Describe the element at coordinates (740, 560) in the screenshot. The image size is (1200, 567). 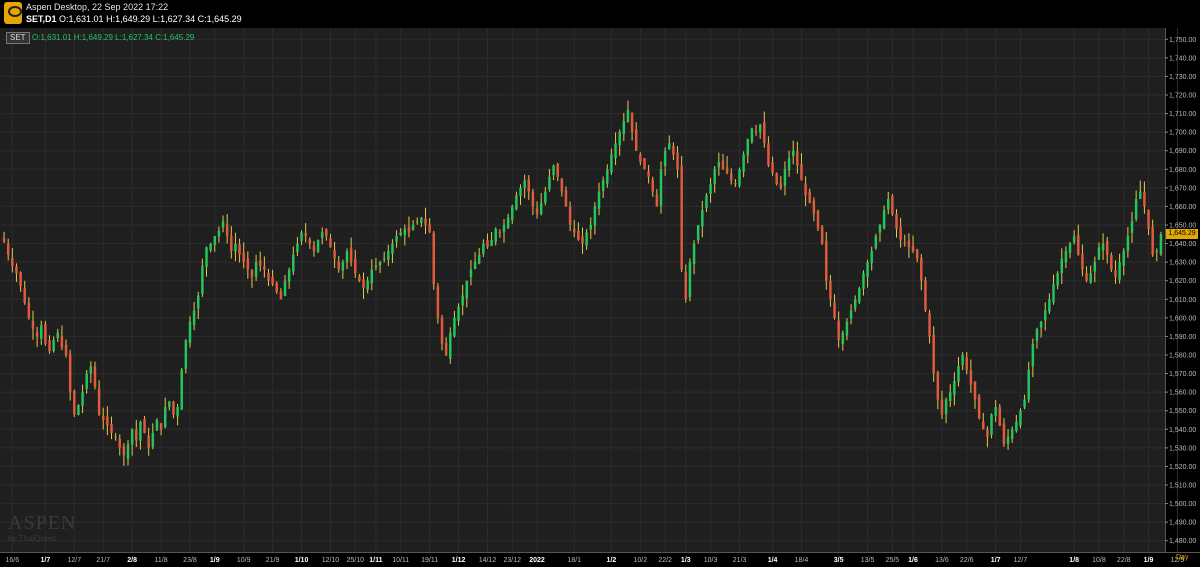
I see `x-tick-label: 21/3` at that location.